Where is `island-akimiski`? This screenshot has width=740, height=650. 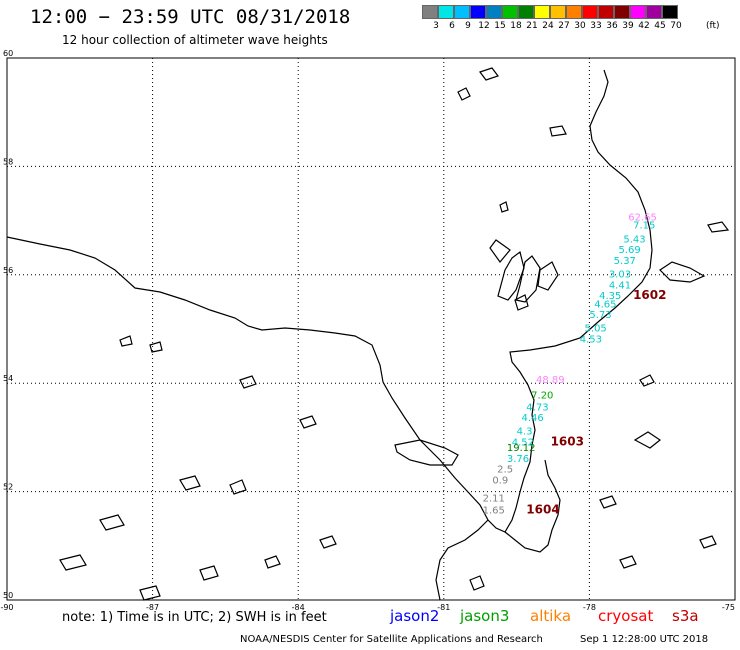
island-akimiski is located at coordinates (426, 452).